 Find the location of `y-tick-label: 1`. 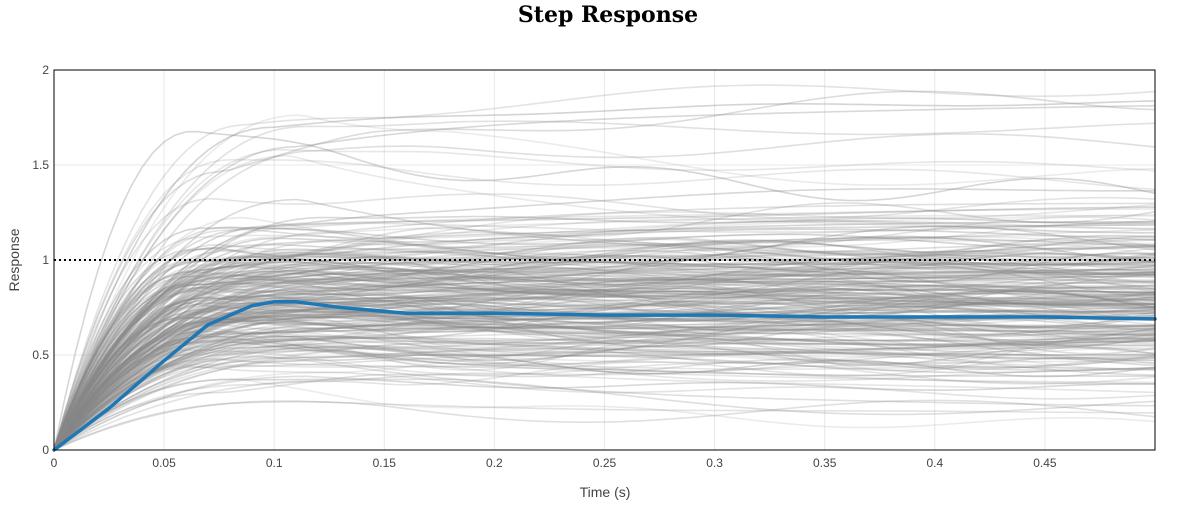

y-tick-label: 1 is located at coordinates (45, 260).